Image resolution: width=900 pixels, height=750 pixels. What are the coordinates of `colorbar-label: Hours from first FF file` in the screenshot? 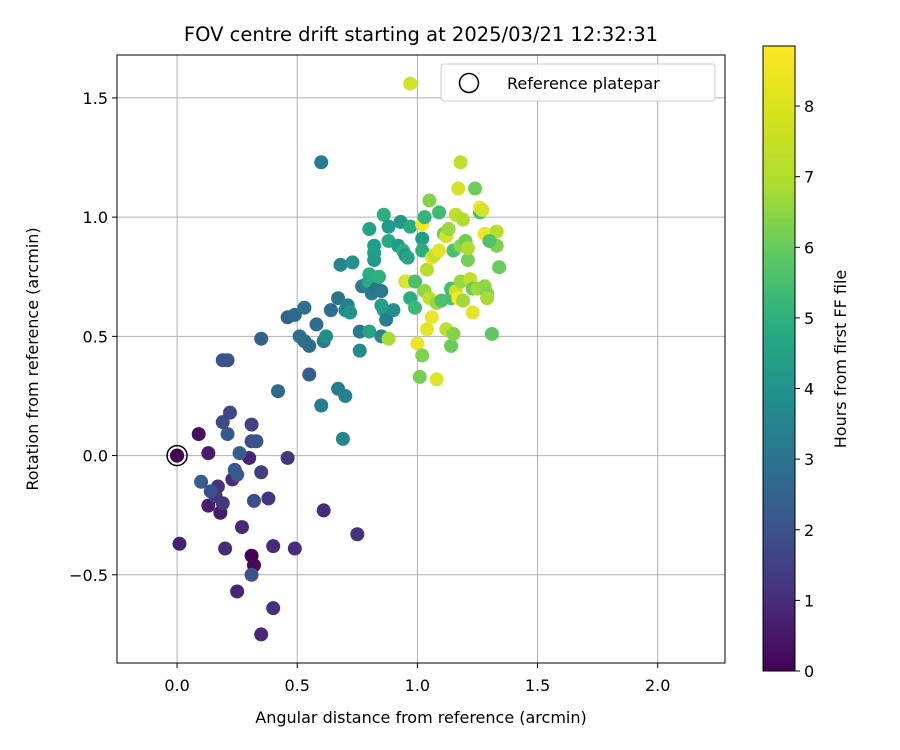 It's located at (840, 359).